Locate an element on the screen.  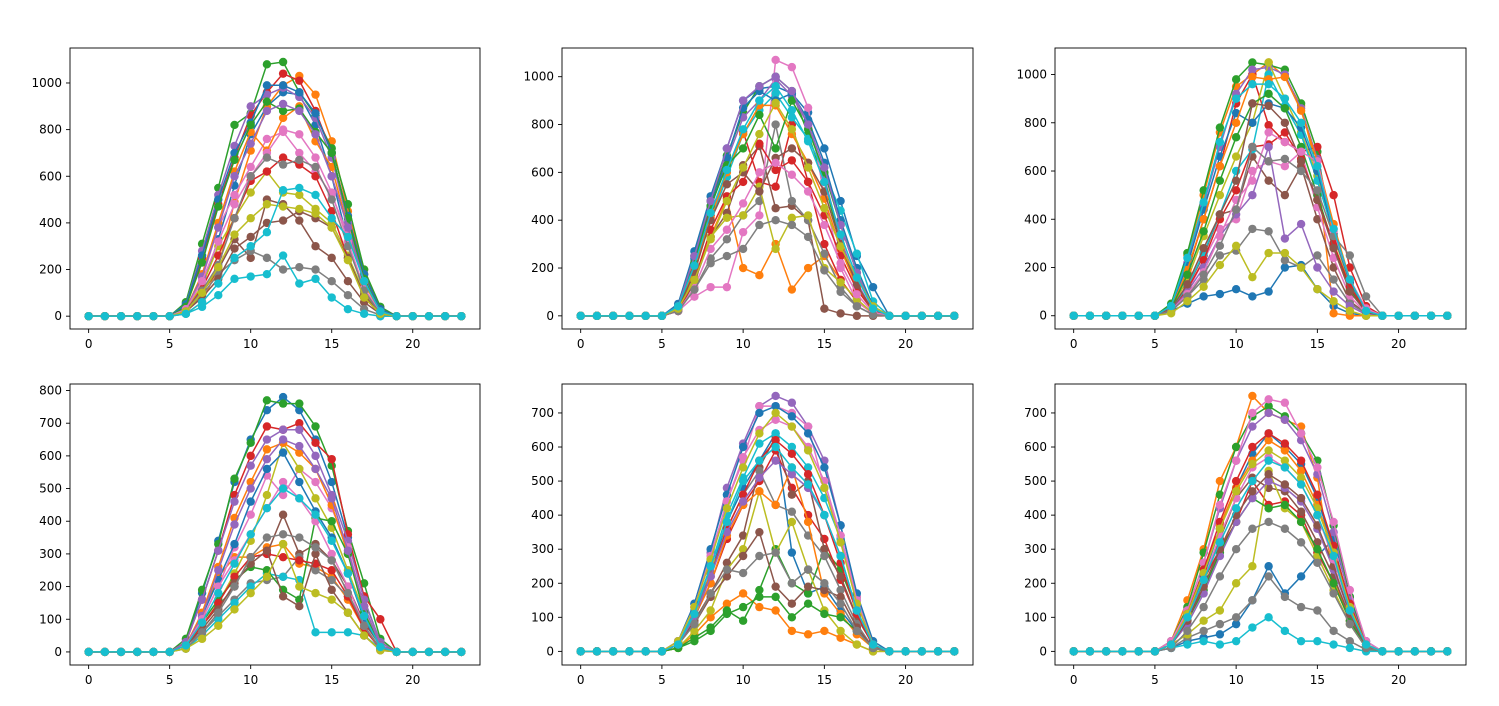
series-group is located at coordinates (1260, 523).